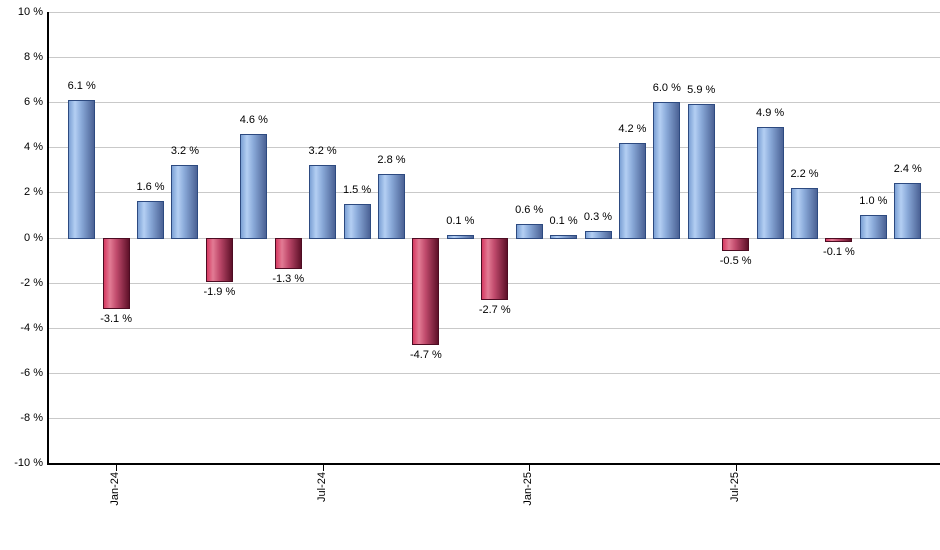 The width and height of the screenshot is (940, 550). What do you see at coordinates (770, 113) in the screenshot?
I see `bar-value-label: 4.9 %` at bounding box center [770, 113].